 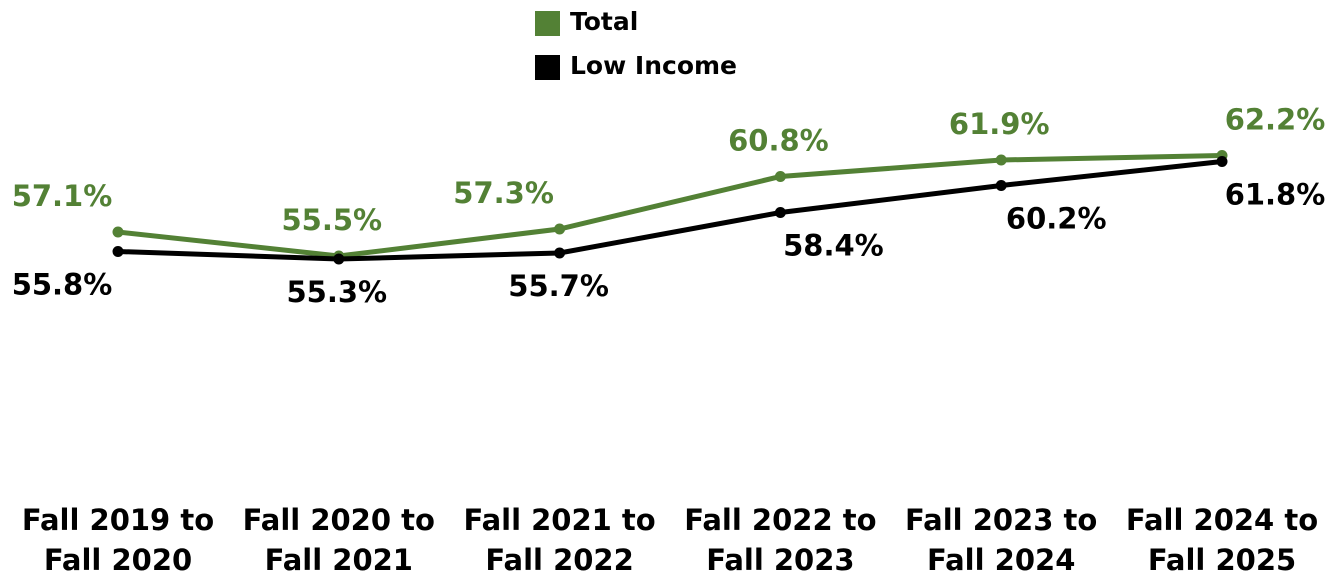 I want to click on data-label: 55.7%, so click(x=558, y=286).